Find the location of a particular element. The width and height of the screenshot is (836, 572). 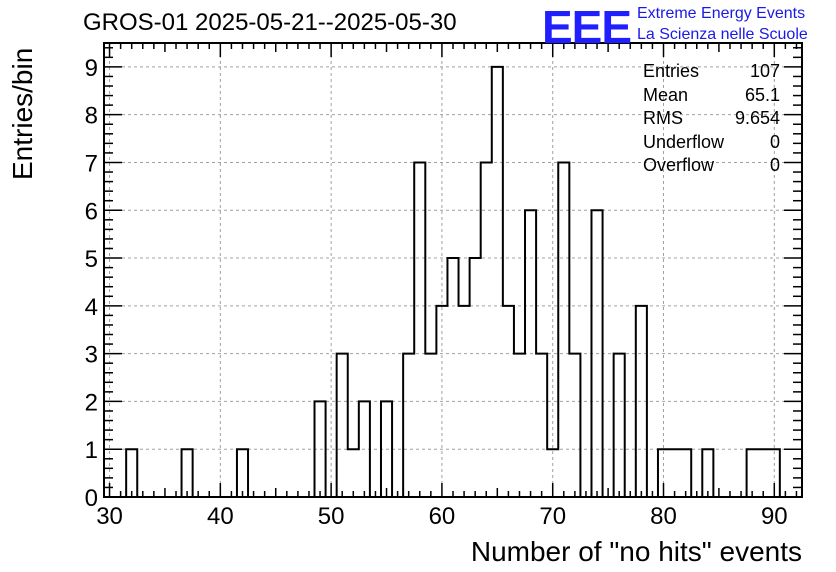

x-axis-label: Number of "no hits" events is located at coordinates (636, 551).